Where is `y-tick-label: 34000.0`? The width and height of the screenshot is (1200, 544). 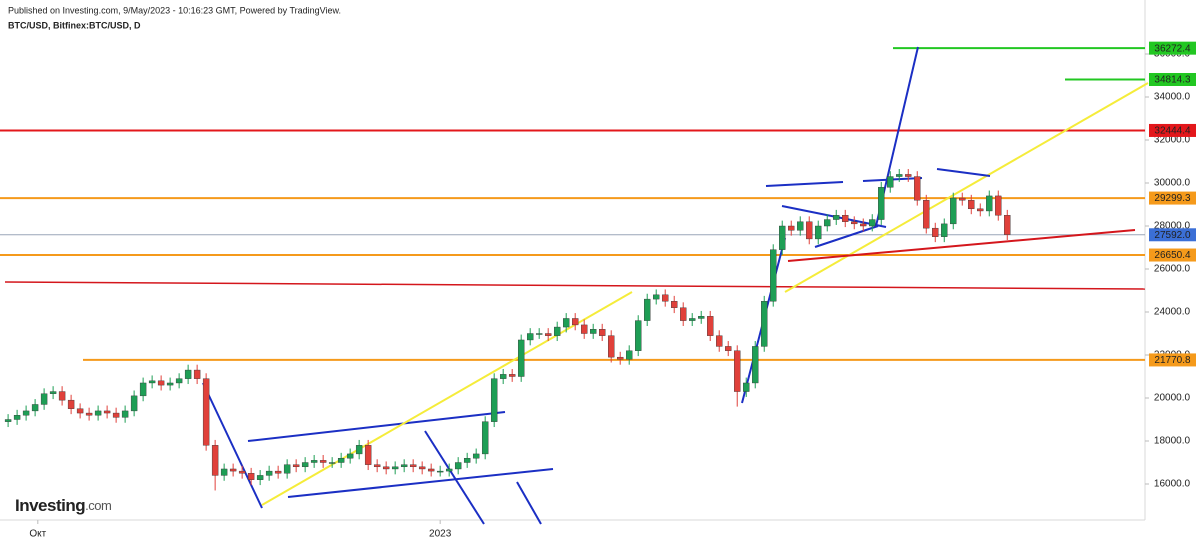 y-tick-label: 34000.0 is located at coordinates (1172, 97).